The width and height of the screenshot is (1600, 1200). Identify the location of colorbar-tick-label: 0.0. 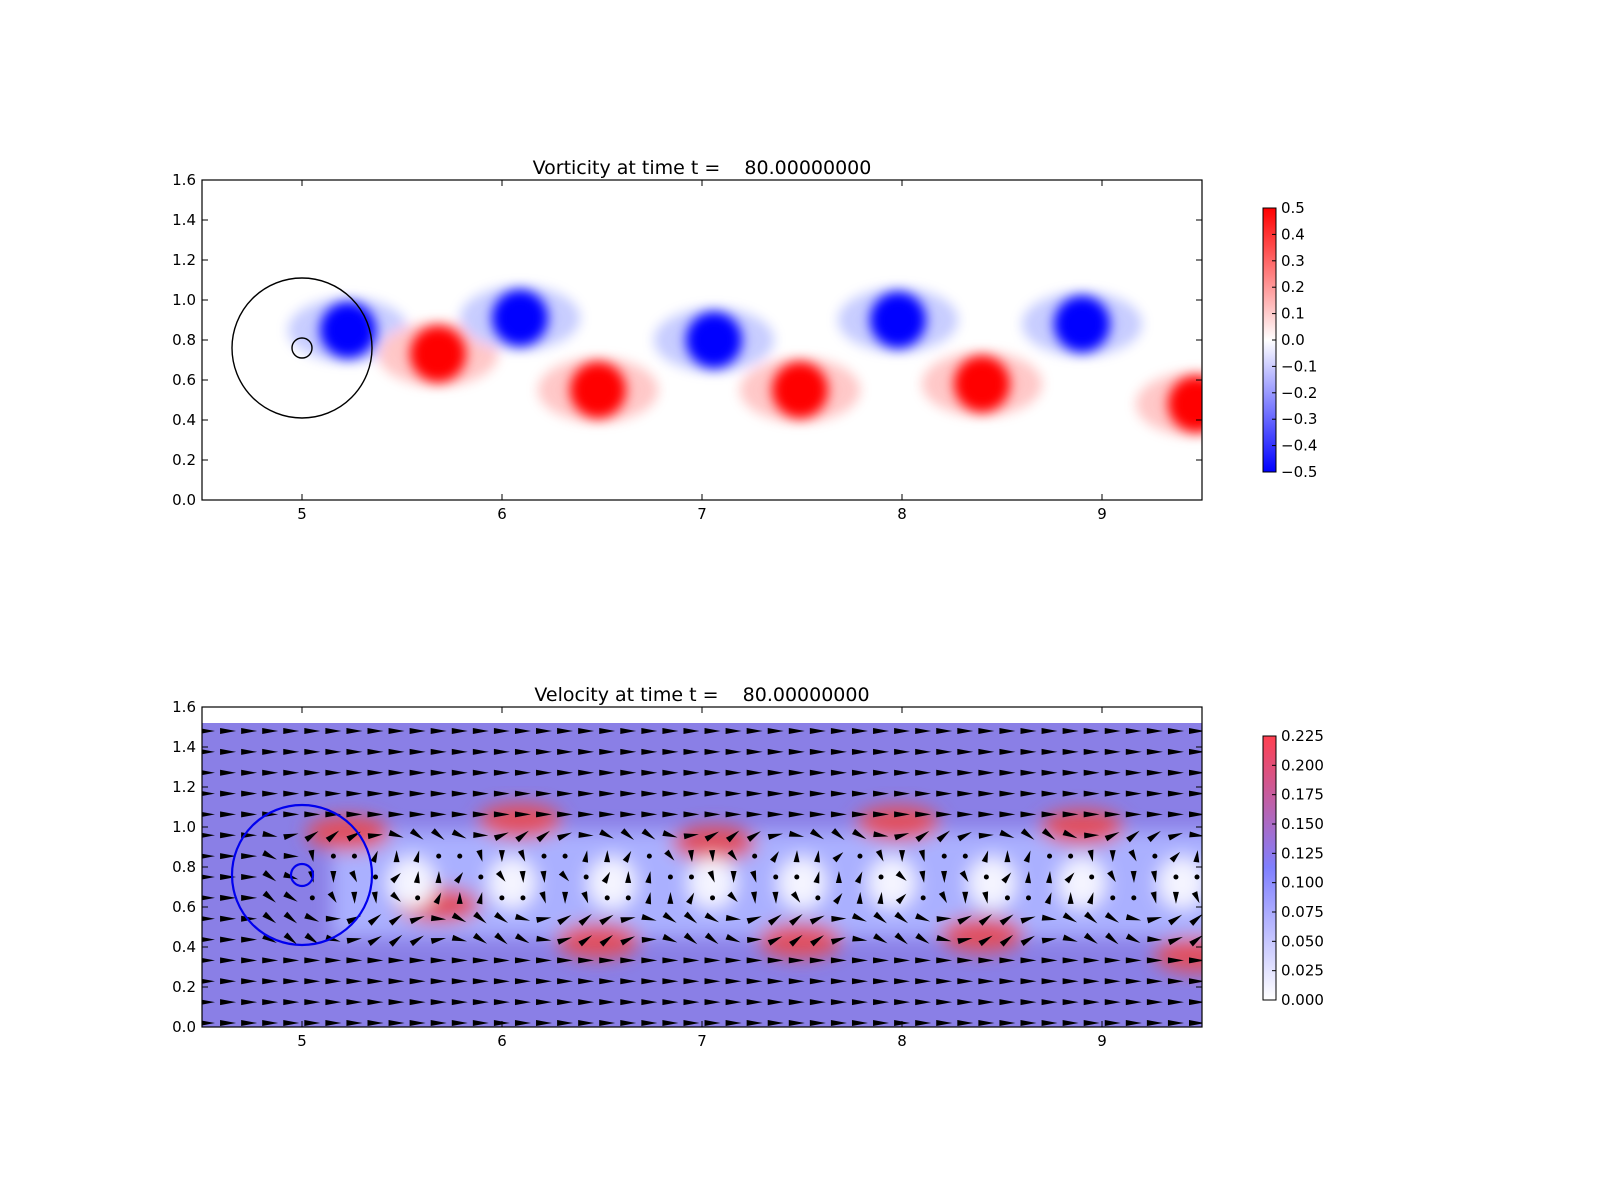
(1293, 340).